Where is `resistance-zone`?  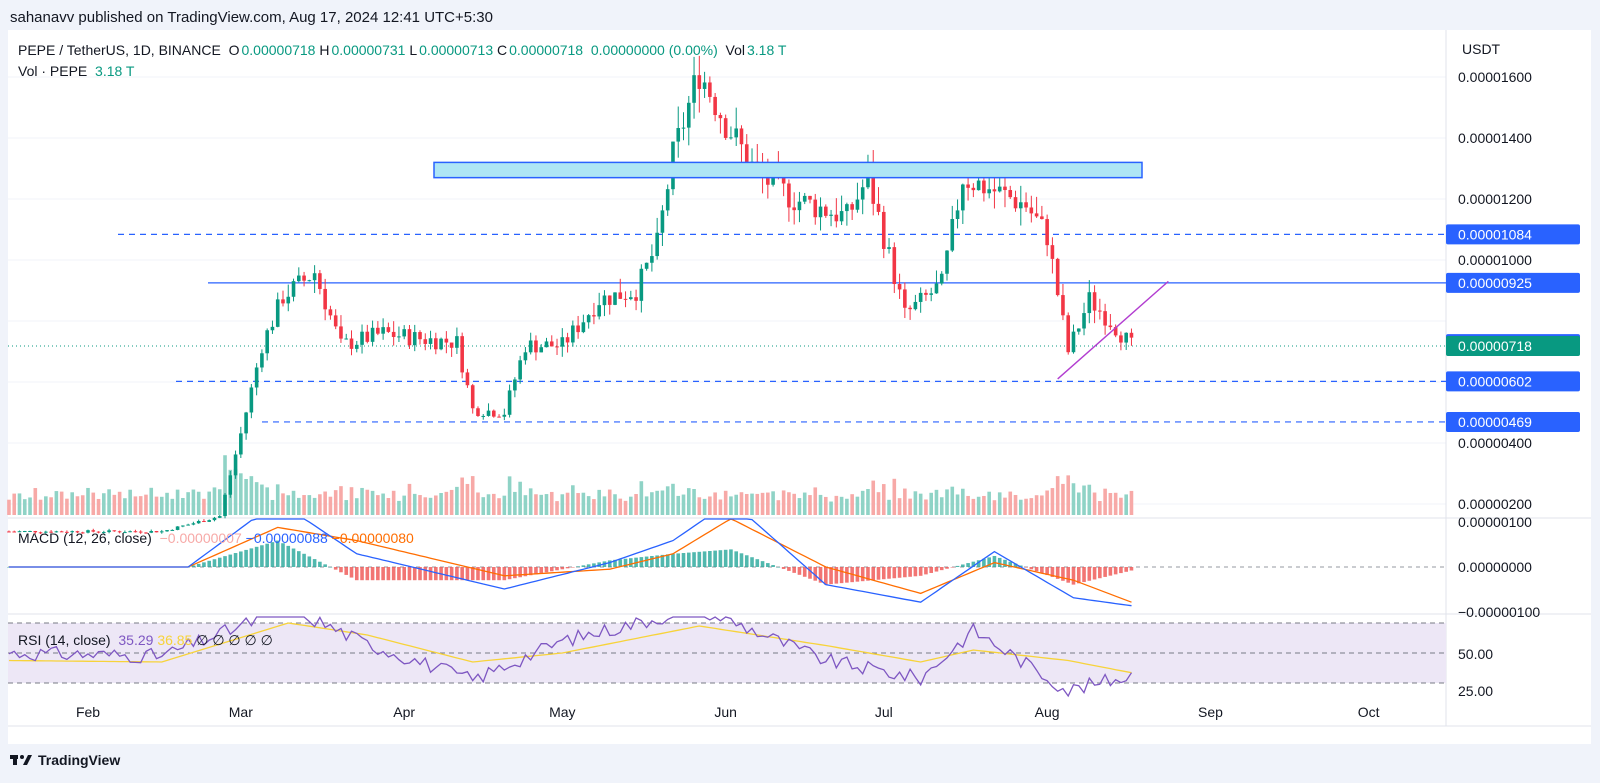 resistance-zone is located at coordinates (788, 170).